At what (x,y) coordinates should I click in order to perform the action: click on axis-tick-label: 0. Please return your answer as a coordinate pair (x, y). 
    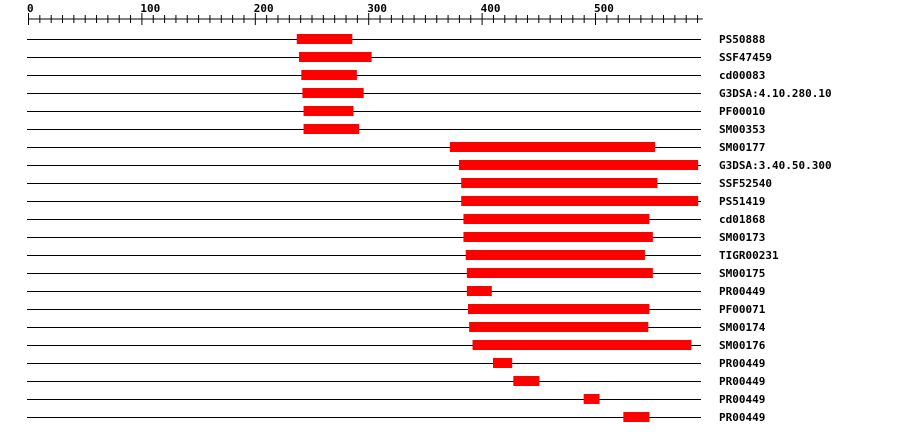
    Looking at the image, I should click on (30, 8).